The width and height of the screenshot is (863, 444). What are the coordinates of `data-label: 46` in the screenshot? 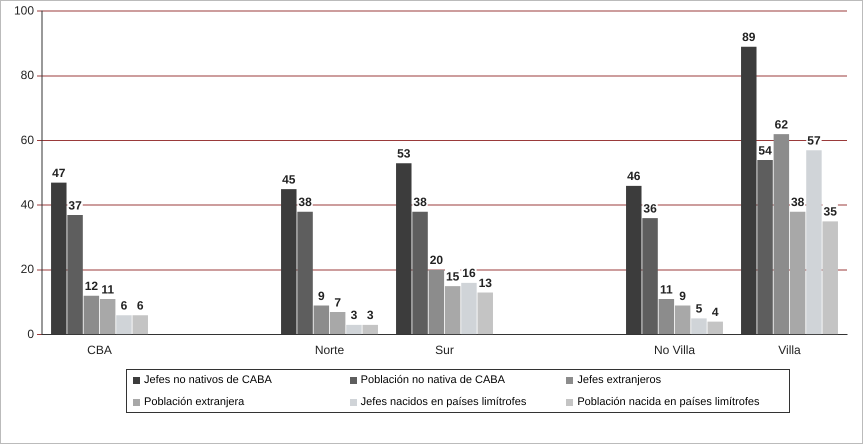 It's located at (634, 176).